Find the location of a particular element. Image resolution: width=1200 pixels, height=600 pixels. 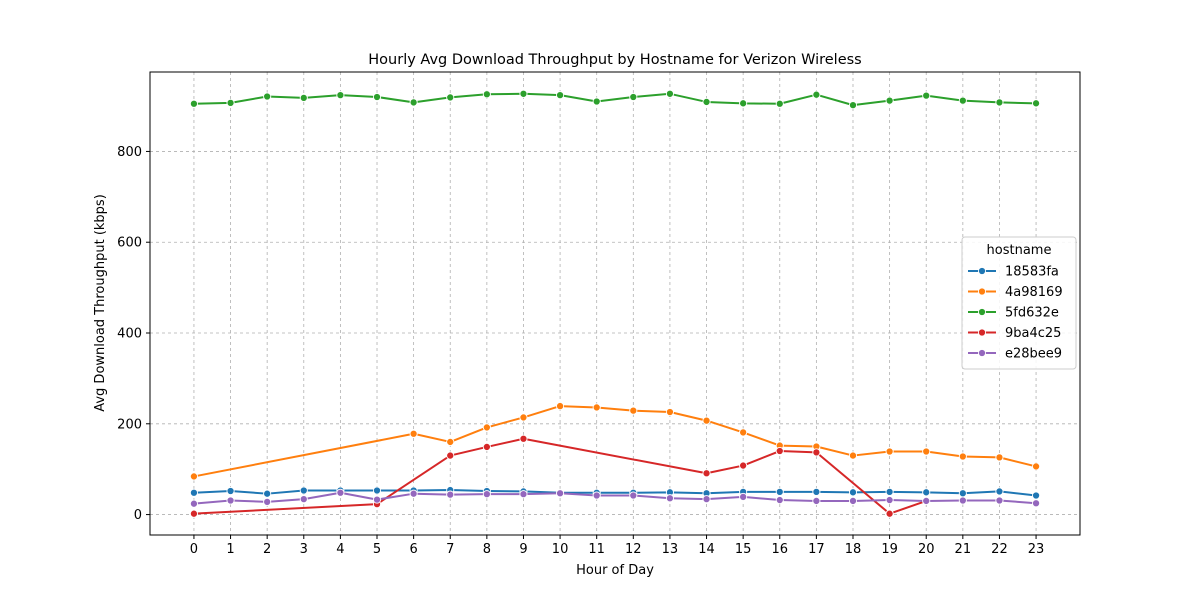

legend-item: 5fd632e is located at coordinates (1013, 313).